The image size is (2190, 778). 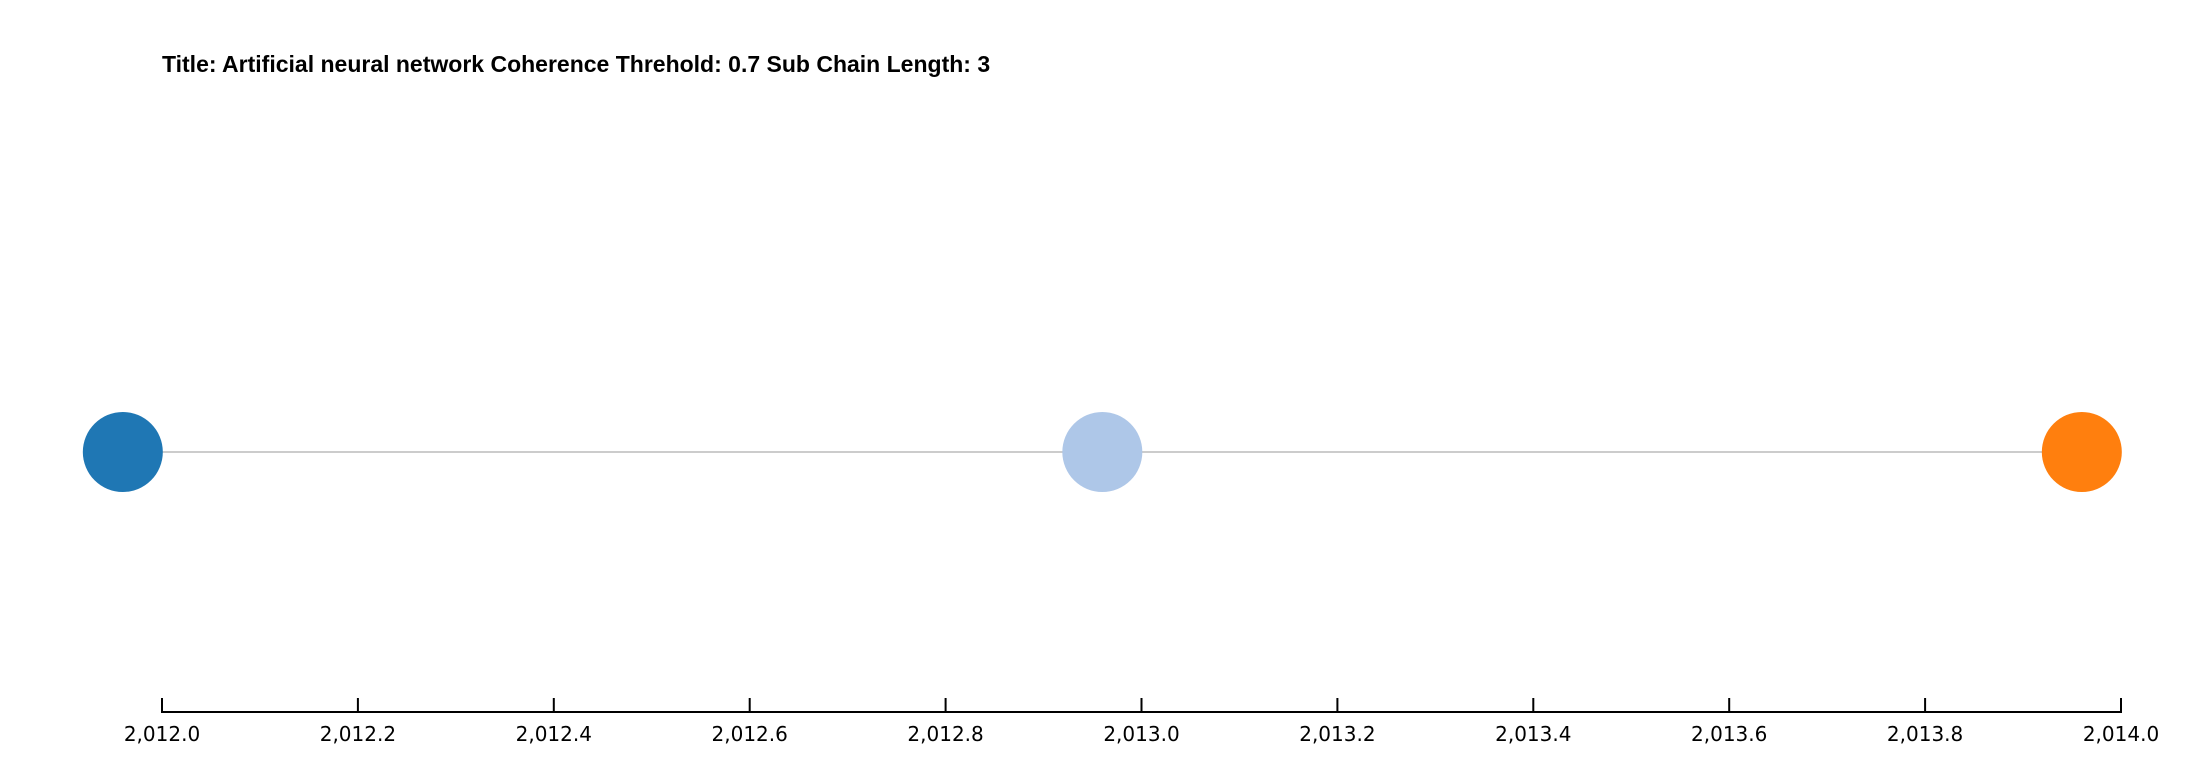 What do you see at coordinates (750, 734) in the screenshot?
I see `x-tick-label: 2,012.6` at bounding box center [750, 734].